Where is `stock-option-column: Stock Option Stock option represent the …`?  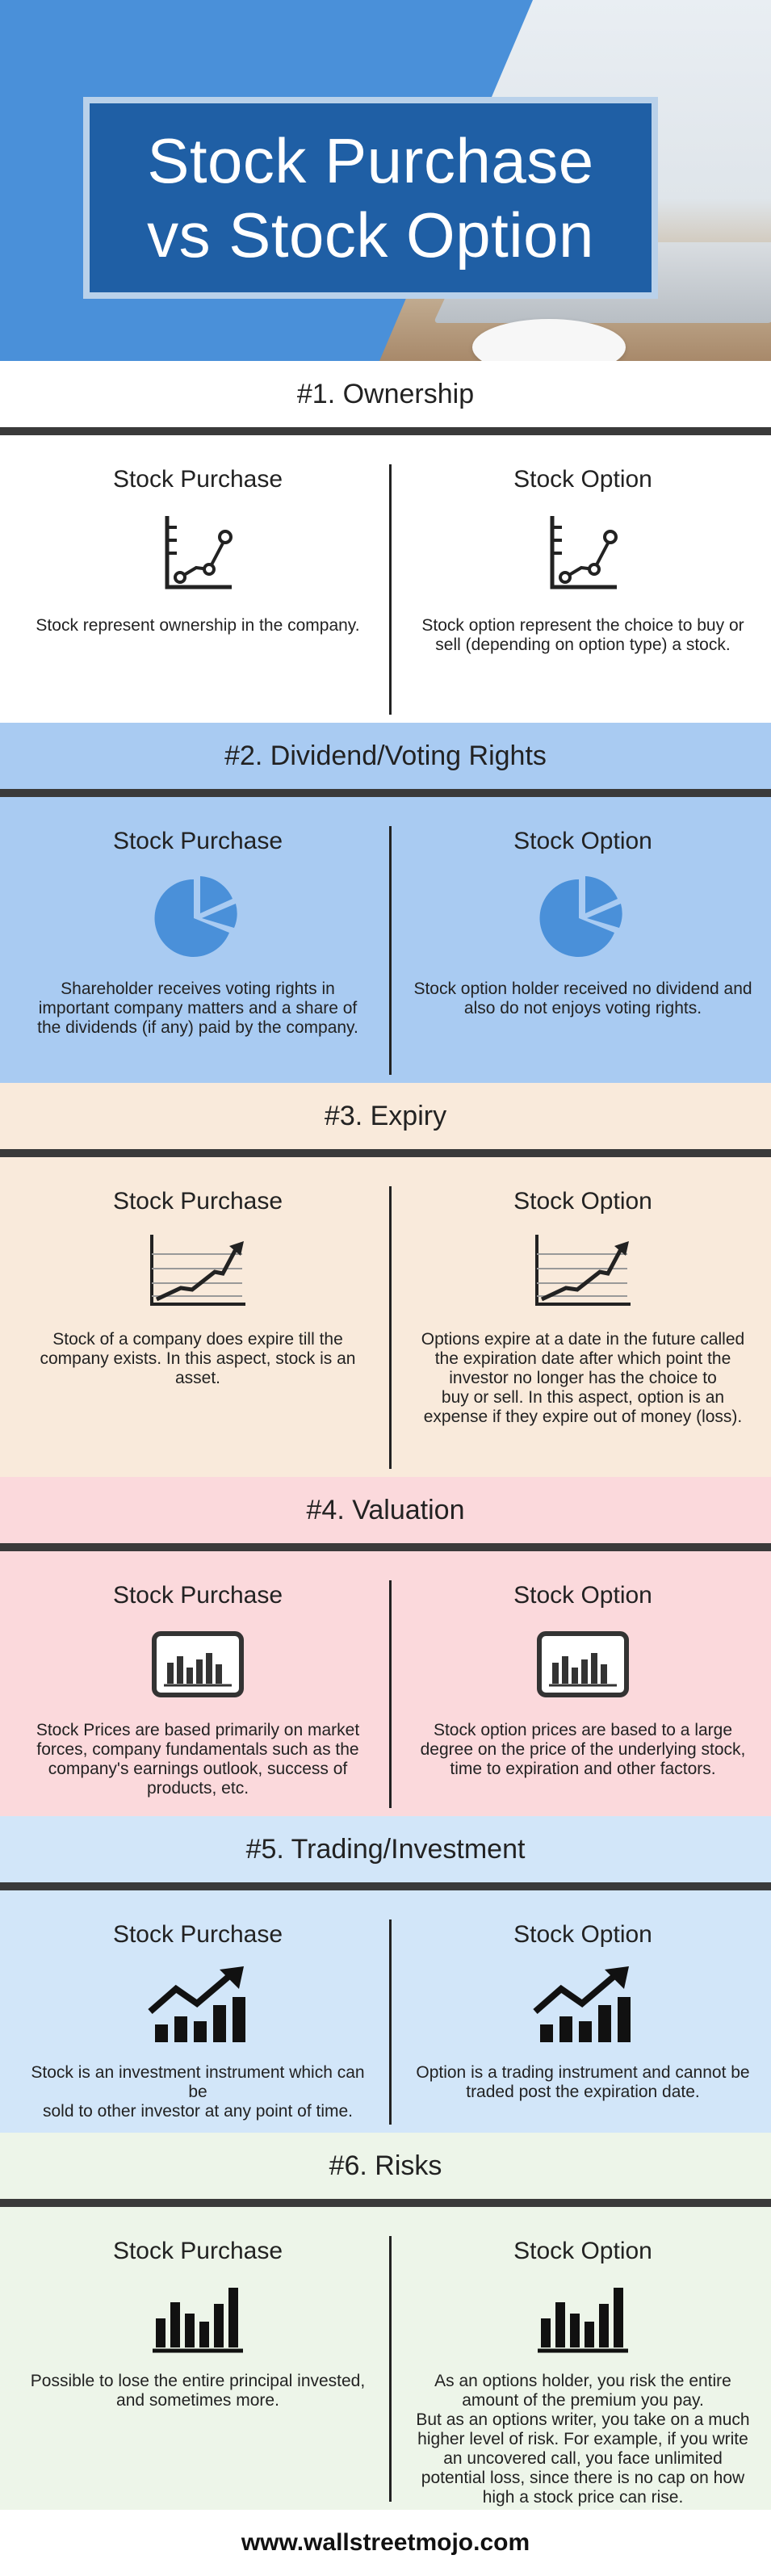 stock-option-column: Stock Option Stock option represent the … is located at coordinates (582, 545).